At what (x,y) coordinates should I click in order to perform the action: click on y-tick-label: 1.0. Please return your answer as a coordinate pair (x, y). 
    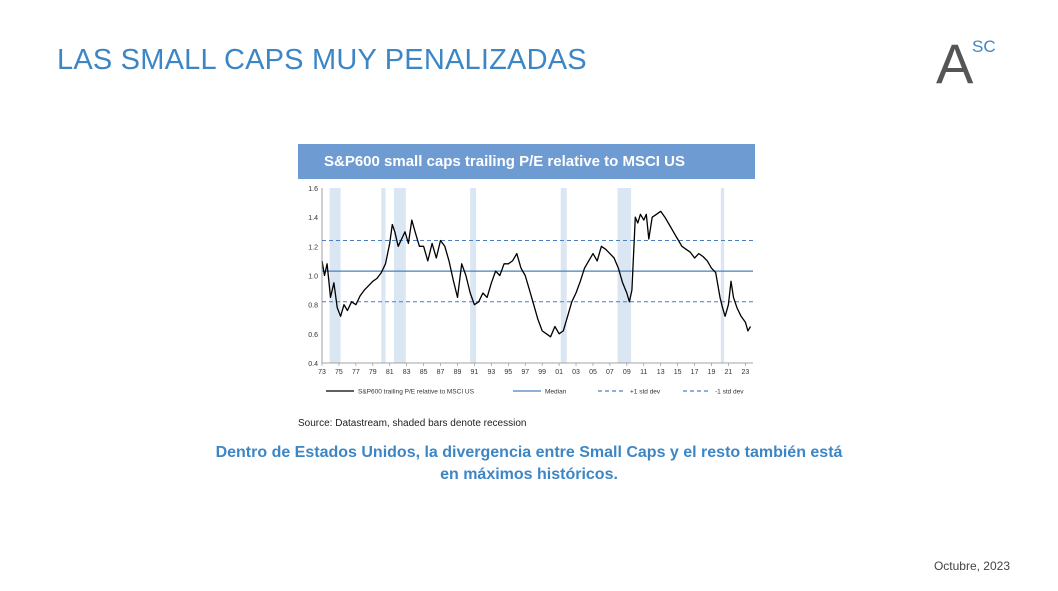
    Looking at the image, I should click on (313, 277).